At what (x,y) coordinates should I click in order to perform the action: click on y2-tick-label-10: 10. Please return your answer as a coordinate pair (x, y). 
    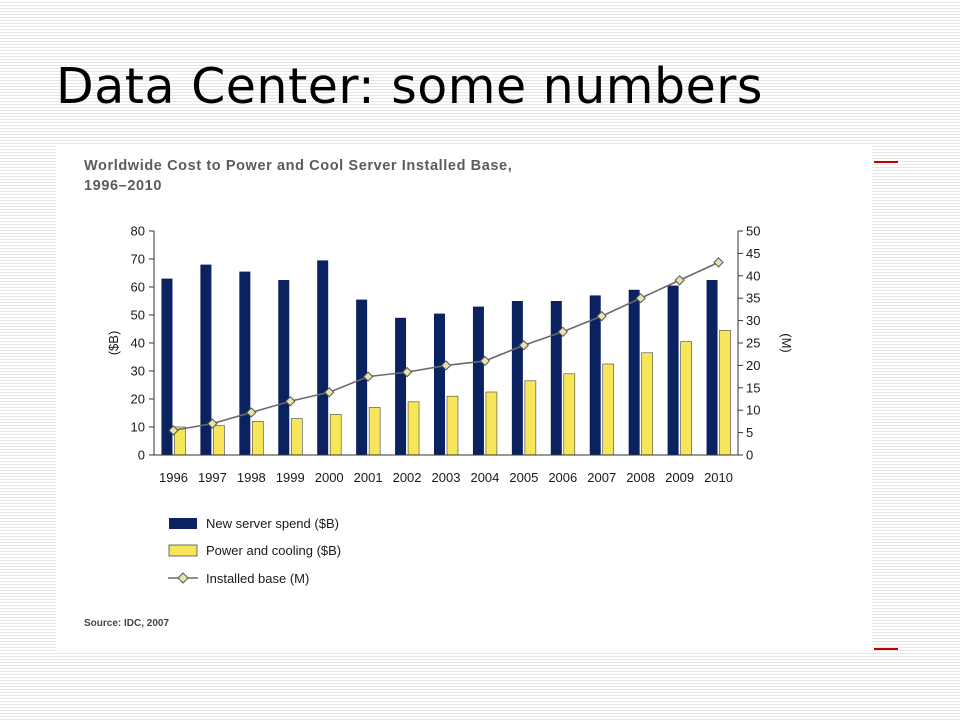
    Looking at the image, I should click on (753, 410).